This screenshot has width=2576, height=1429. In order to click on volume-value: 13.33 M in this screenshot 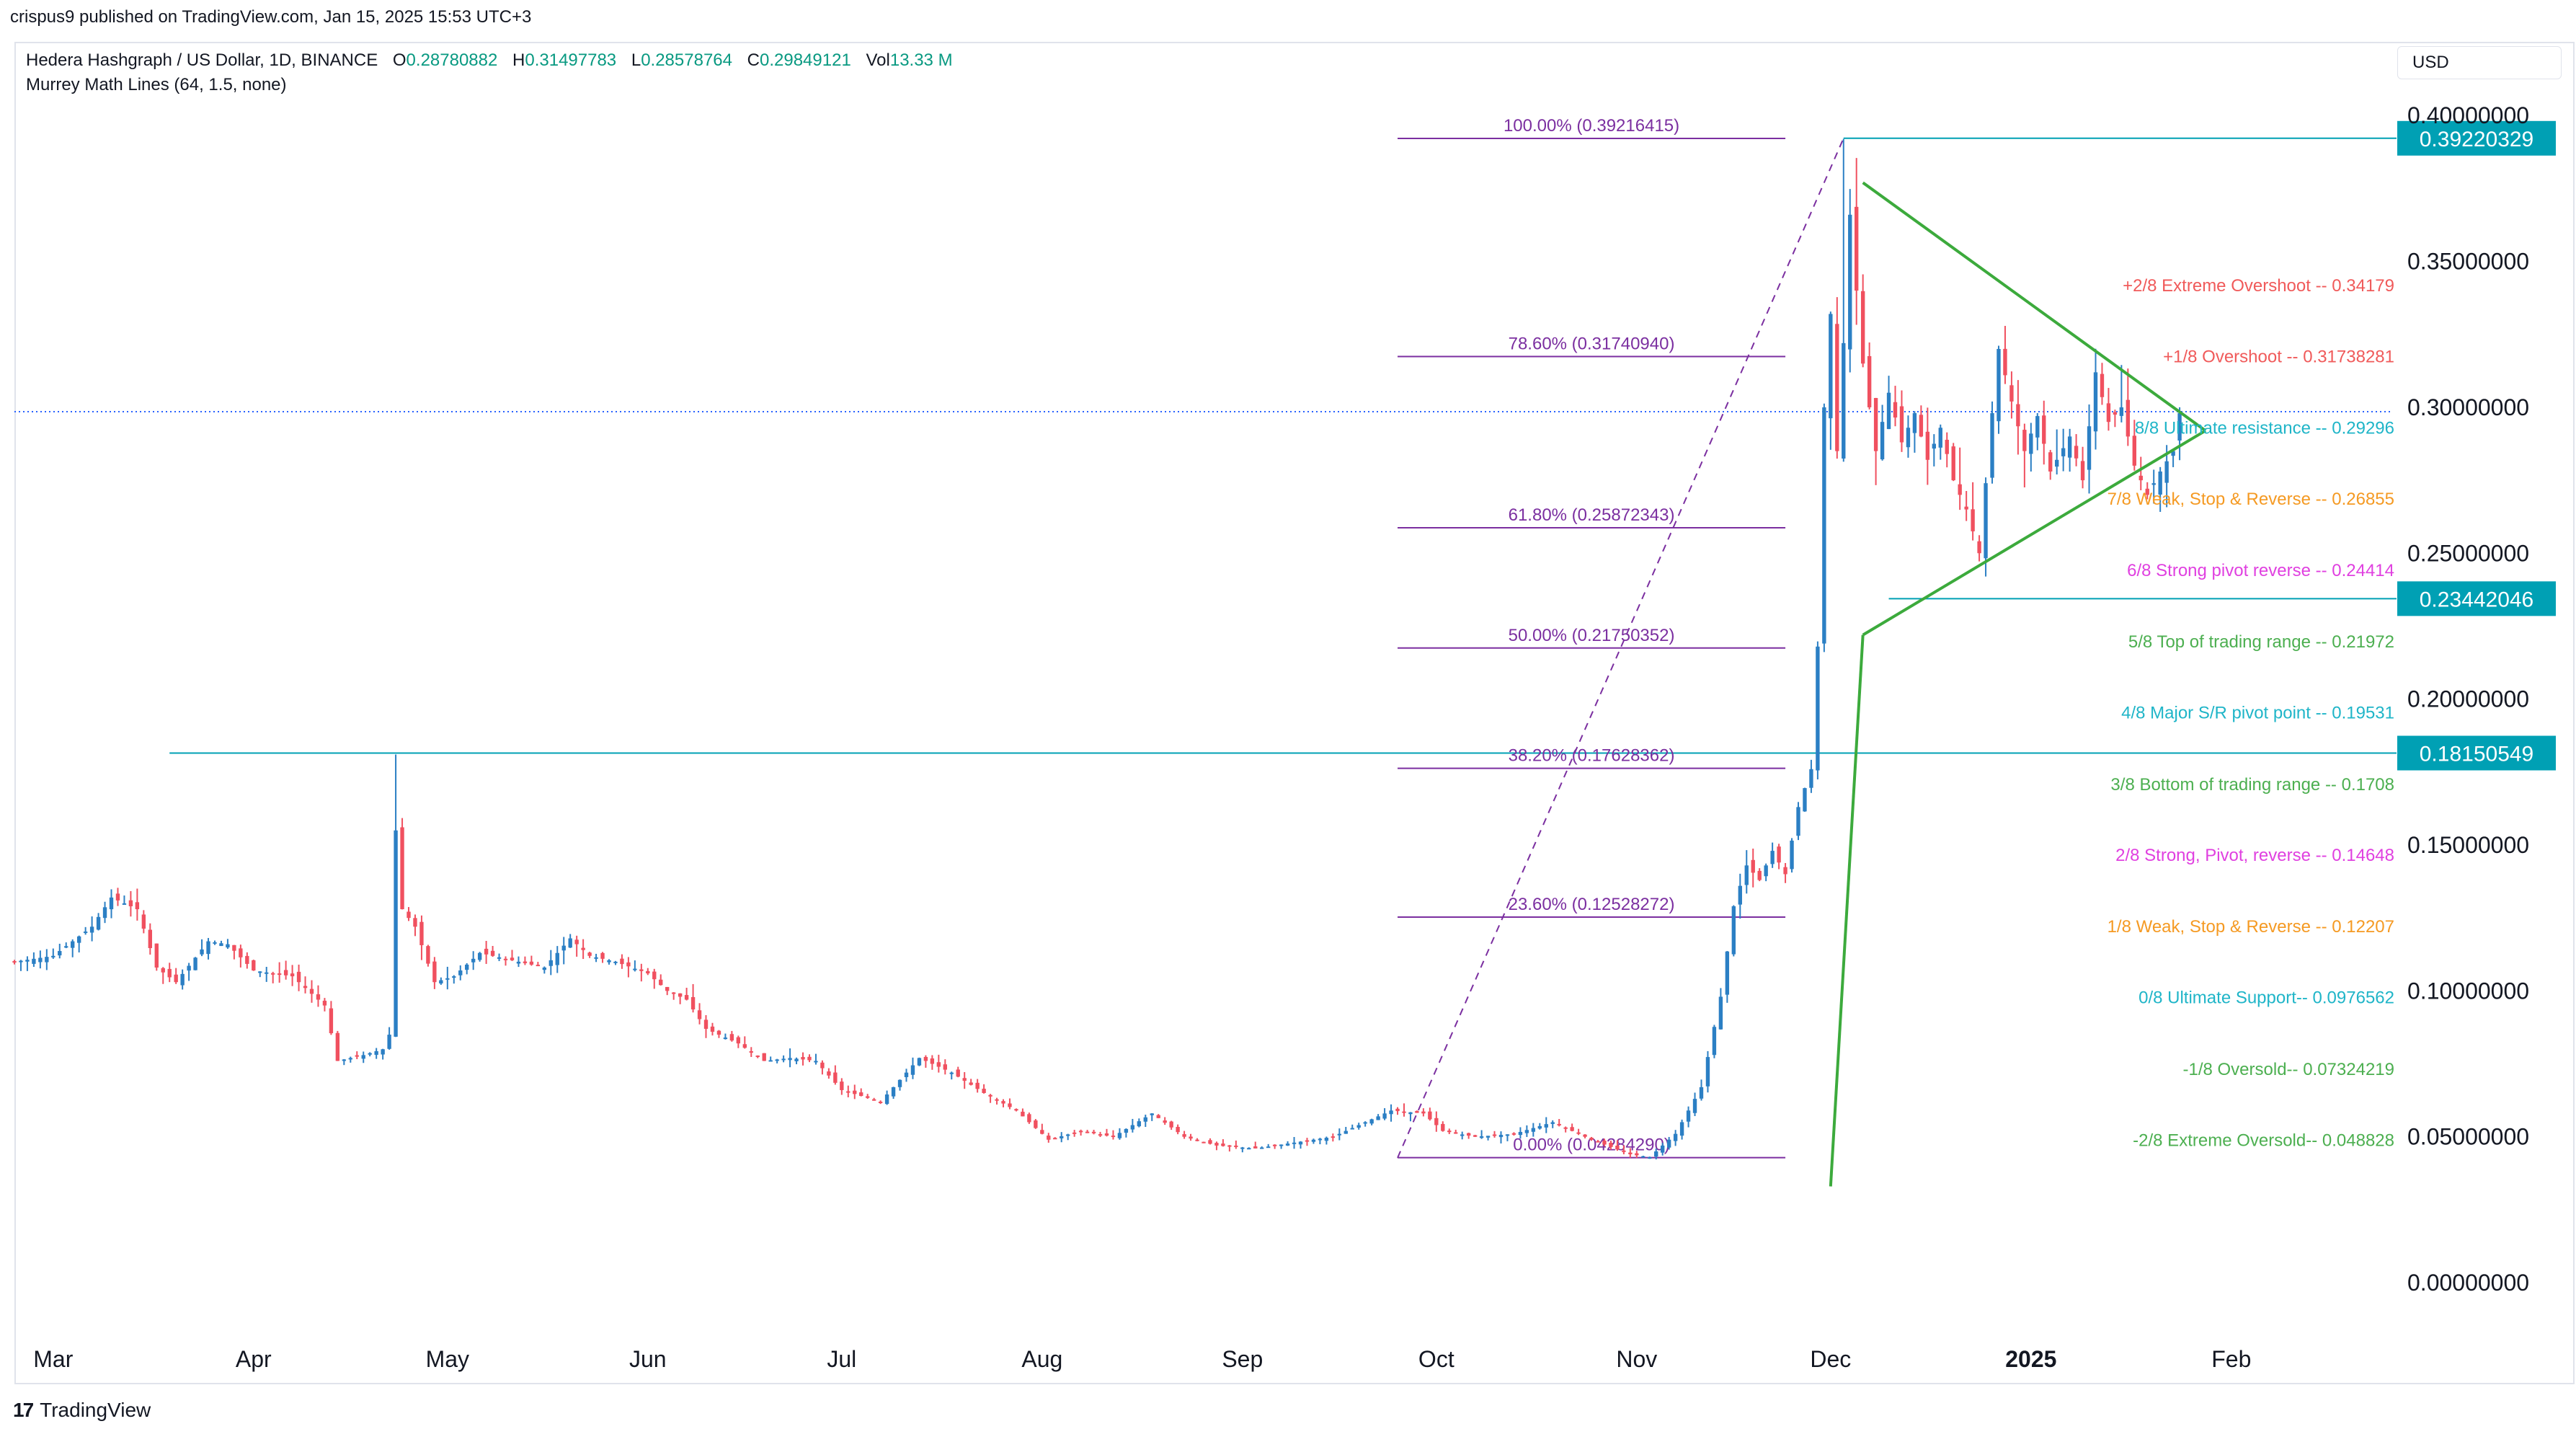, I will do `click(921, 60)`.